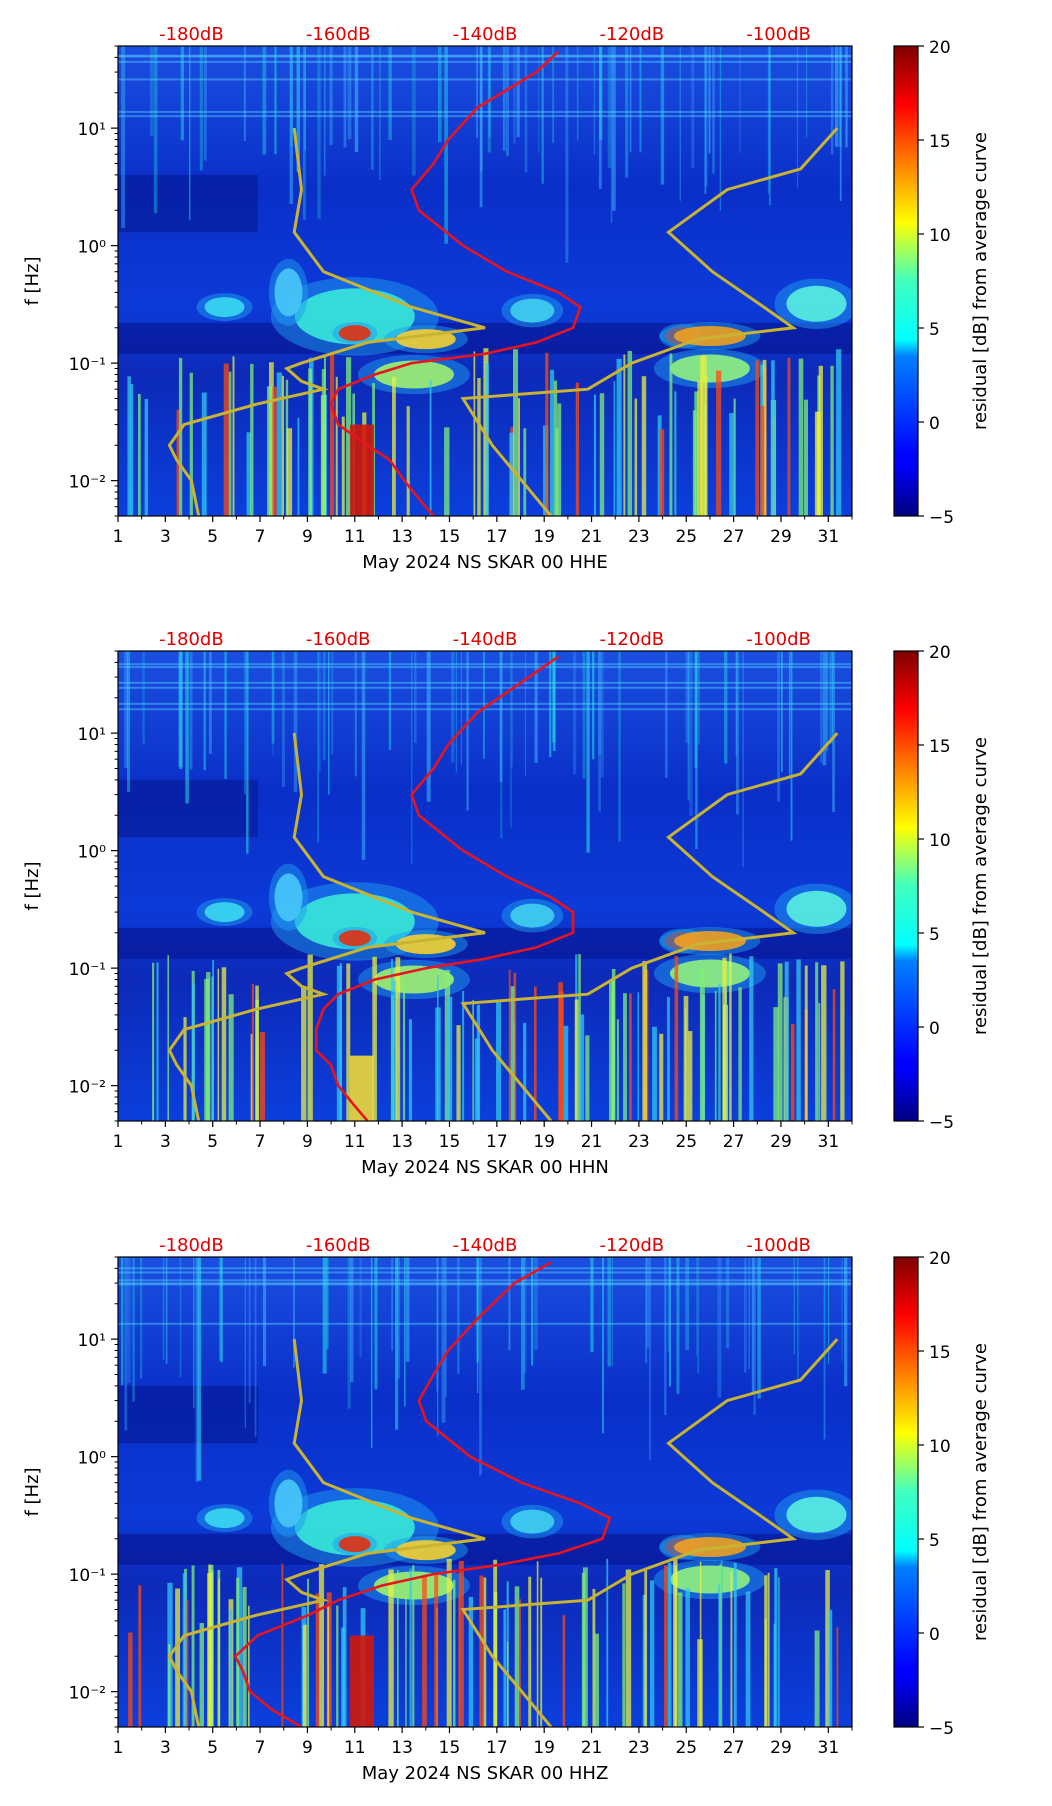  What do you see at coordinates (191, 34) in the screenshot?
I see `db-scale-label: -180dB` at bounding box center [191, 34].